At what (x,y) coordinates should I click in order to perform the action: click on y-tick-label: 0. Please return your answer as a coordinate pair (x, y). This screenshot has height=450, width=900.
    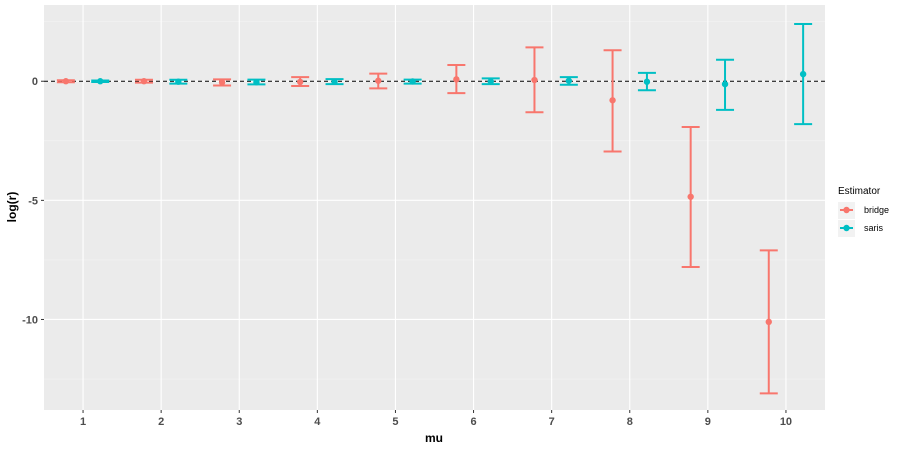
    Looking at the image, I should click on (35, 82).